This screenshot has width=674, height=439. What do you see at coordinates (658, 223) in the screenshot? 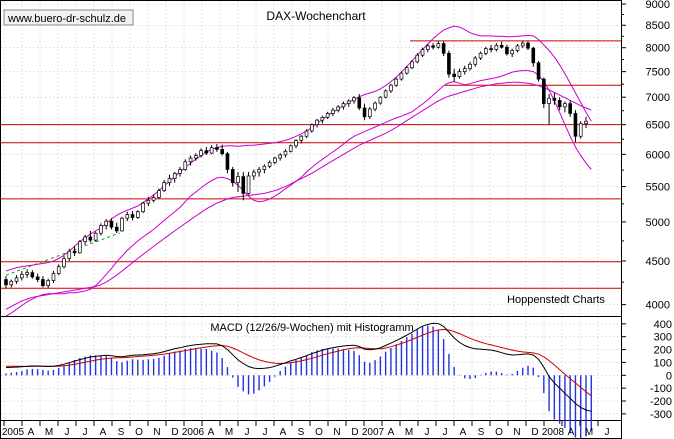
I see `price-tick-label: 5000` at bounding box center [658, 223].